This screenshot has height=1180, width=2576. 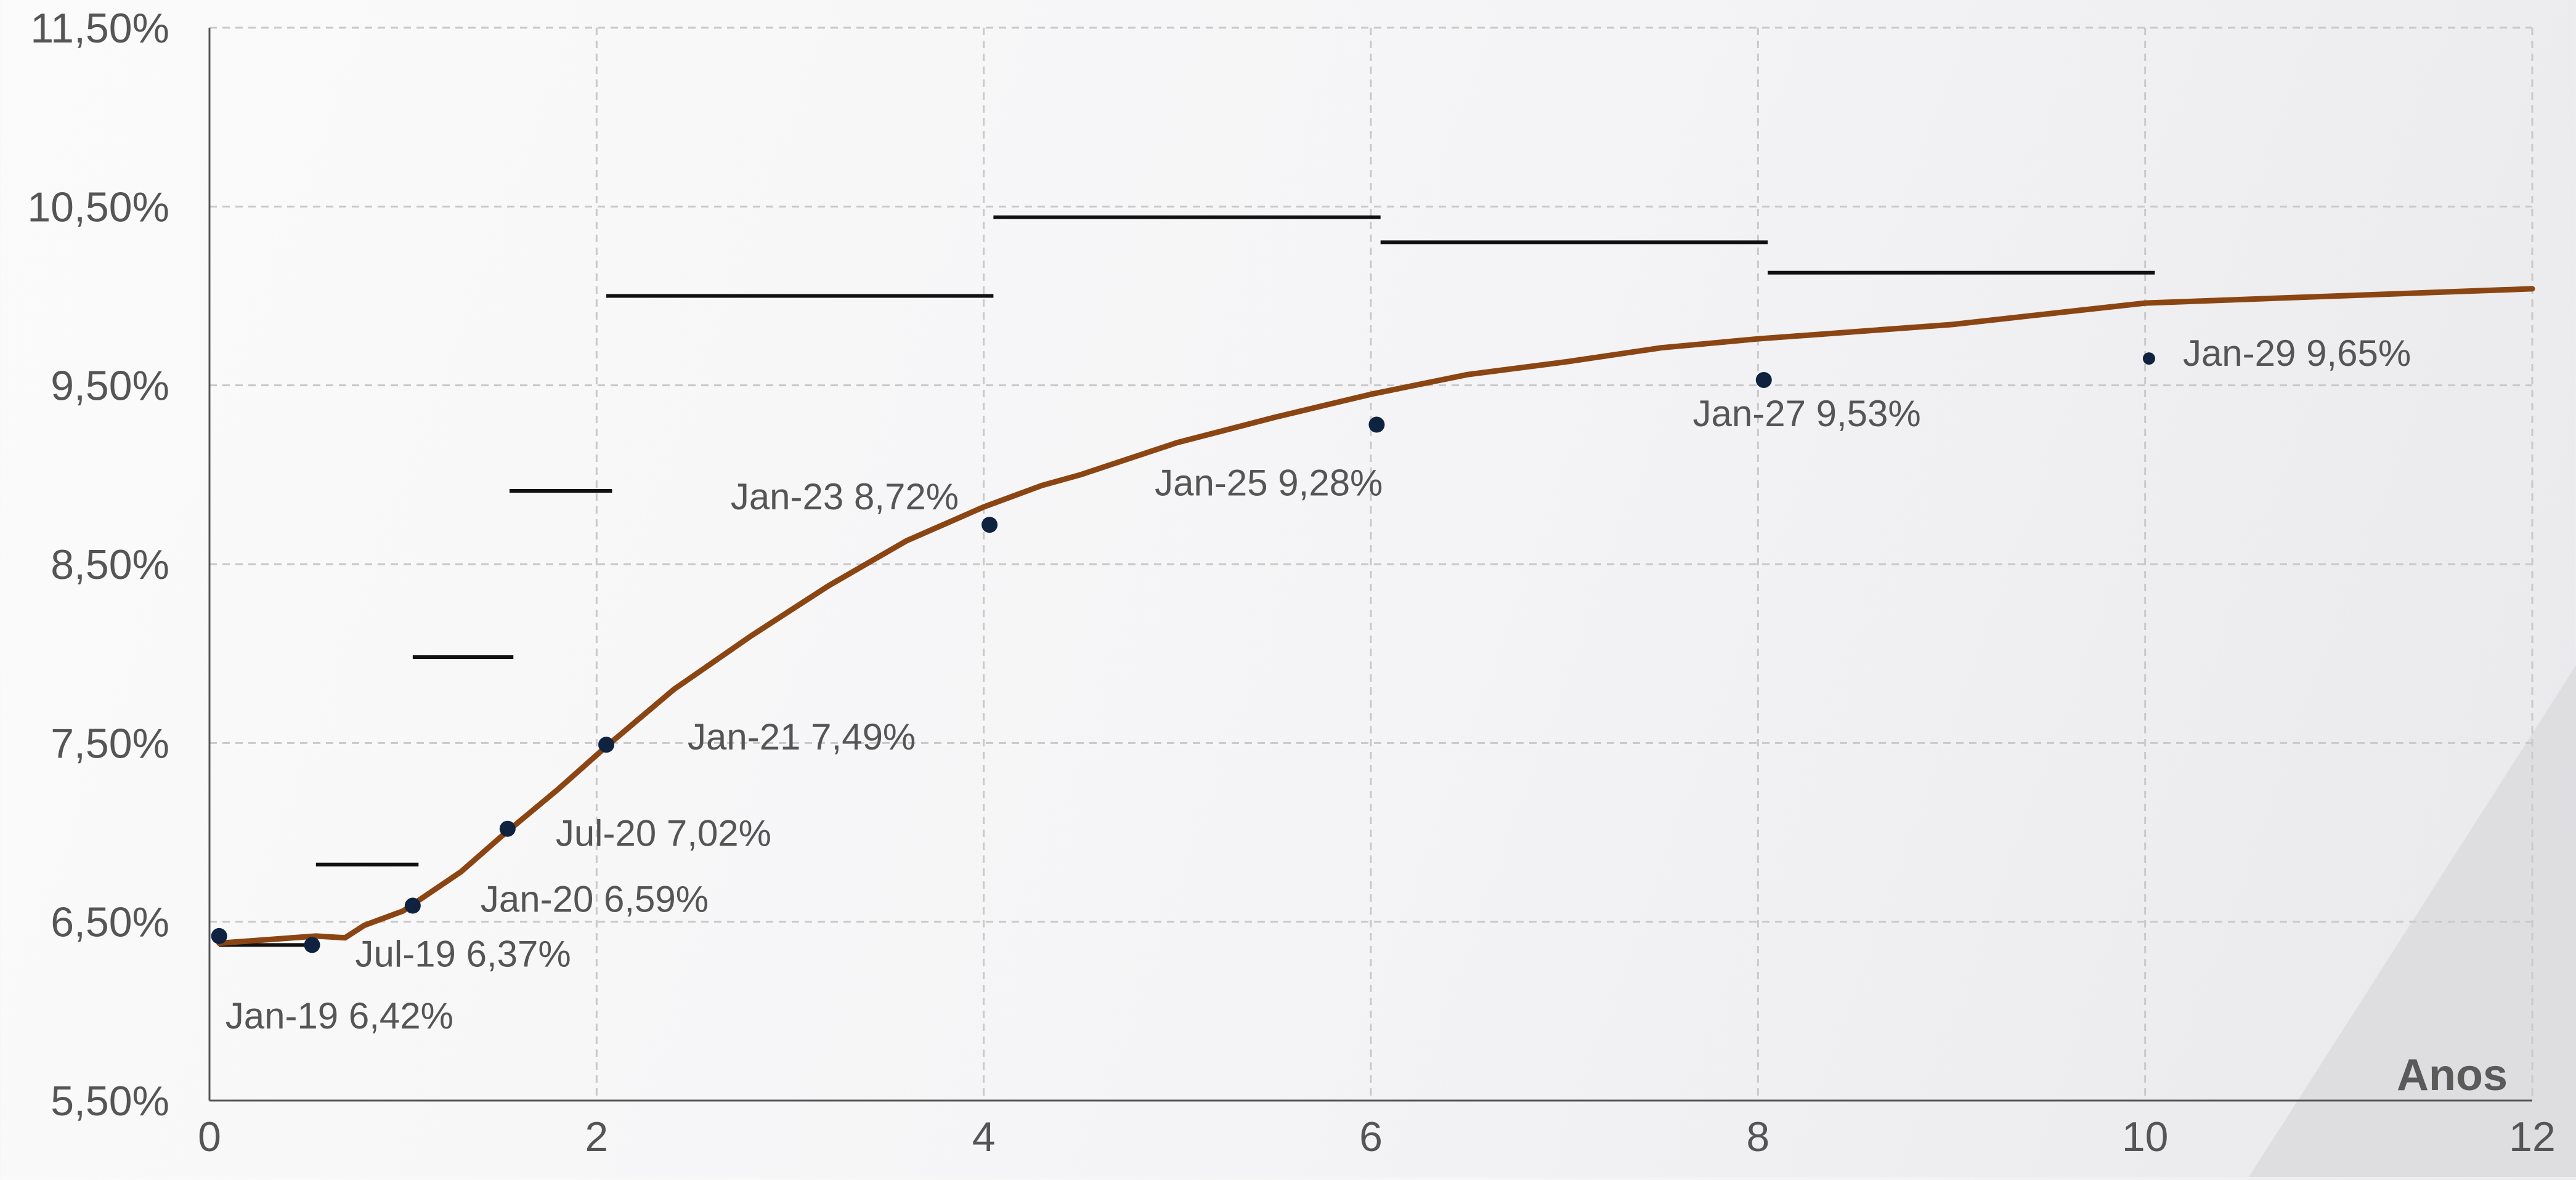 What do you see at coordinates (2452, 1075) in the screenshot?
I see `x-axis-title: Anos` at bounding box center [2452, 1075].